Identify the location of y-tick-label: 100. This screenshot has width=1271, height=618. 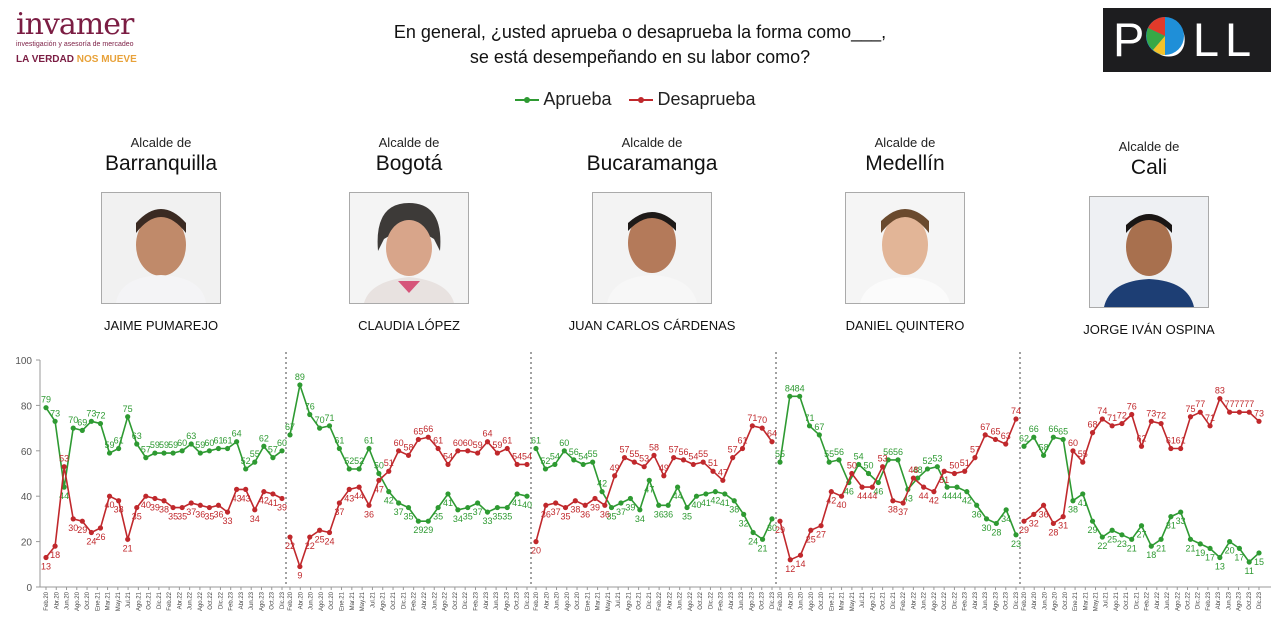
(23, 361).